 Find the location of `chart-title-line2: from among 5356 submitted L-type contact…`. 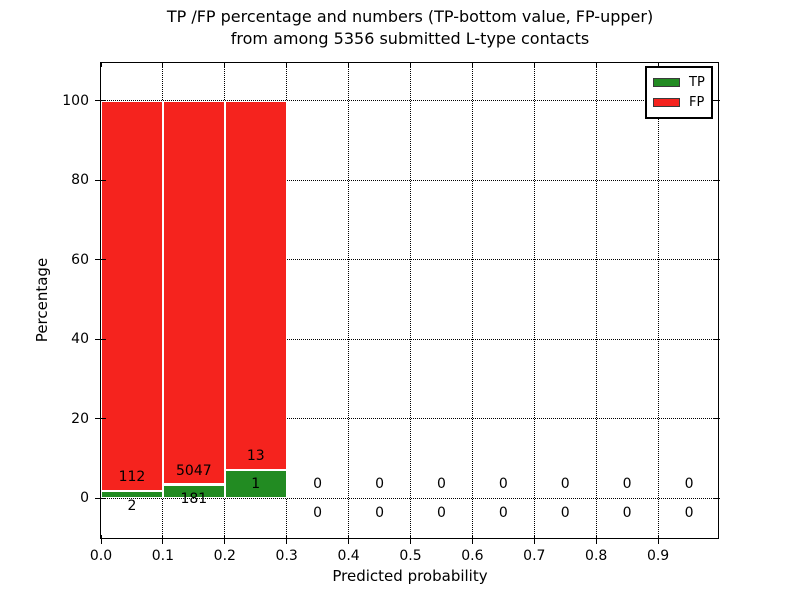

chart-title-line2: from among 5356 submitted L-type contact… is located at coordinates (410, 38).